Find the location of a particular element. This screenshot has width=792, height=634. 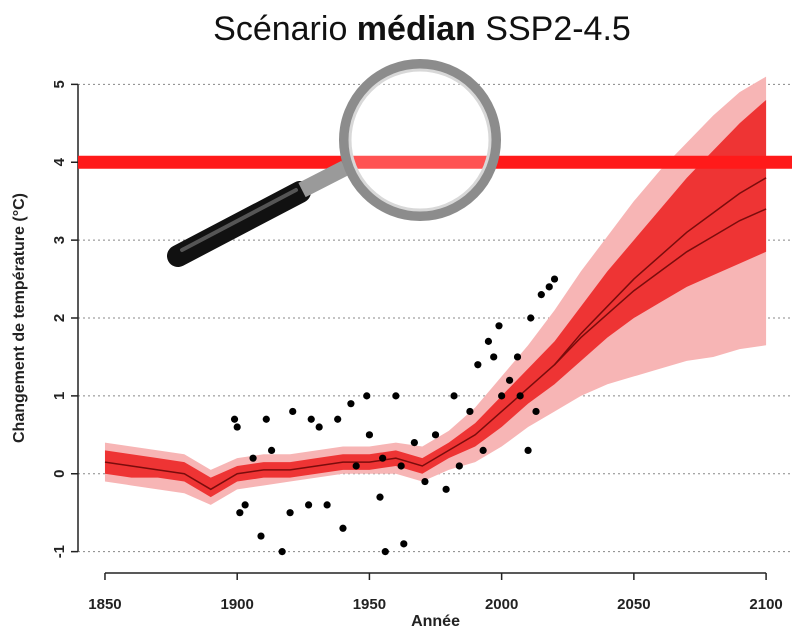

line is located at coordinates (660, 287).